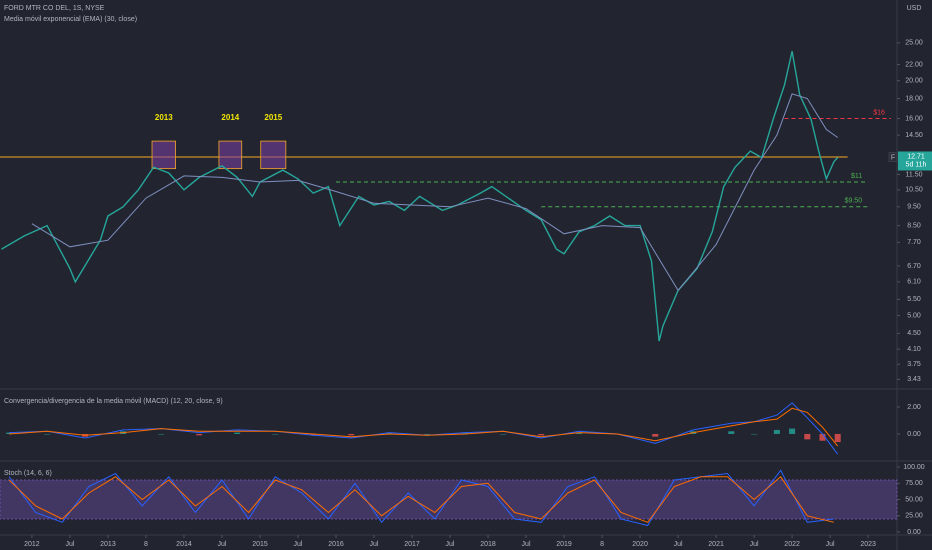 The height and width of the screenshot is (550, 932). I want to click on pane-title: Stoch (14, 6, 6), so click(28, 473).